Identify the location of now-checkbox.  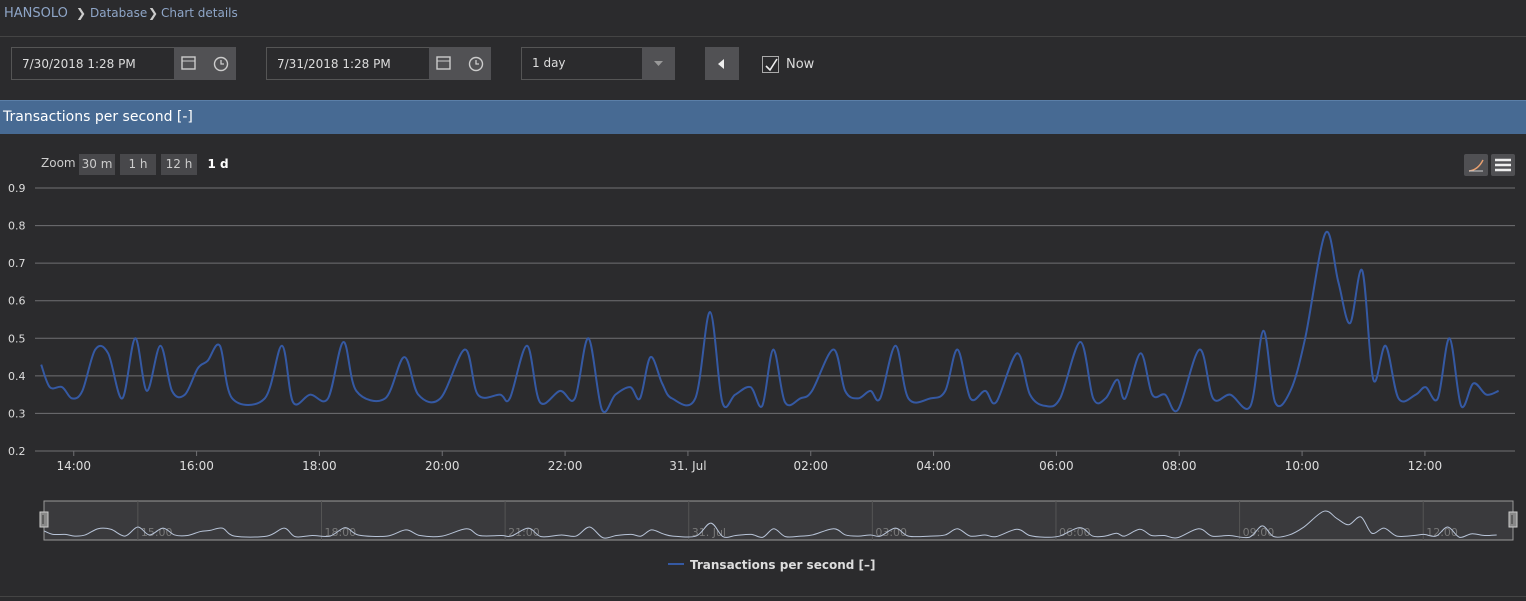
(770, 64).